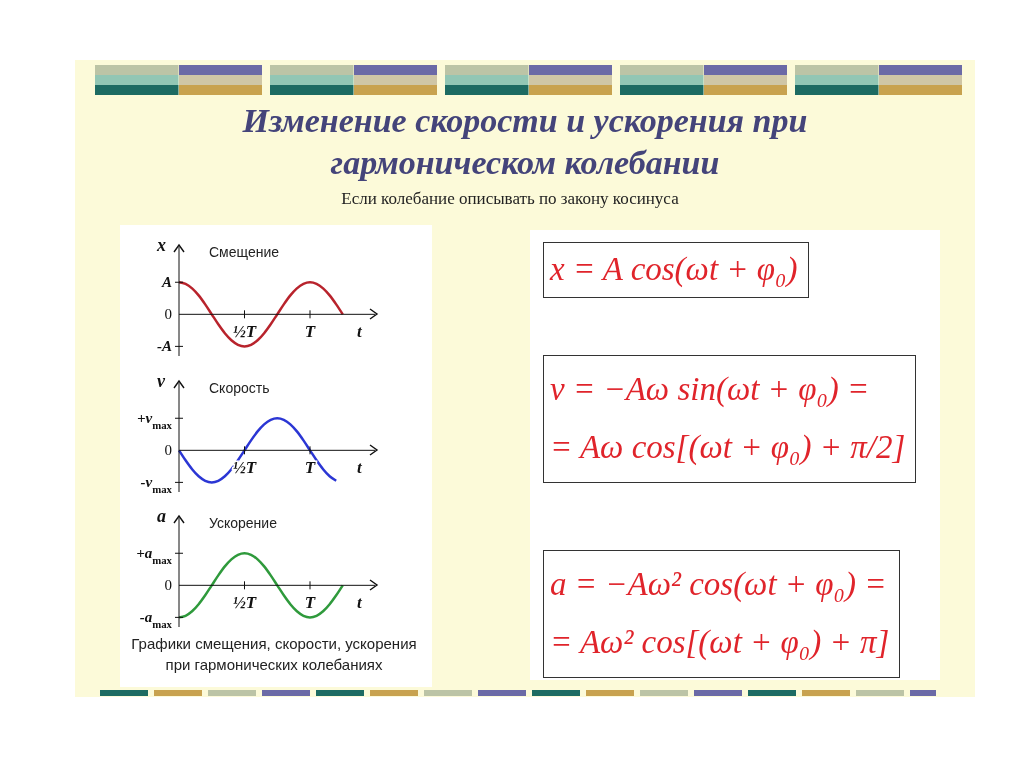 The image size is (1024, 767). Describe the element at coordinates (161, 245) in the screenshot. I see `y-axis-title: x` at that location.